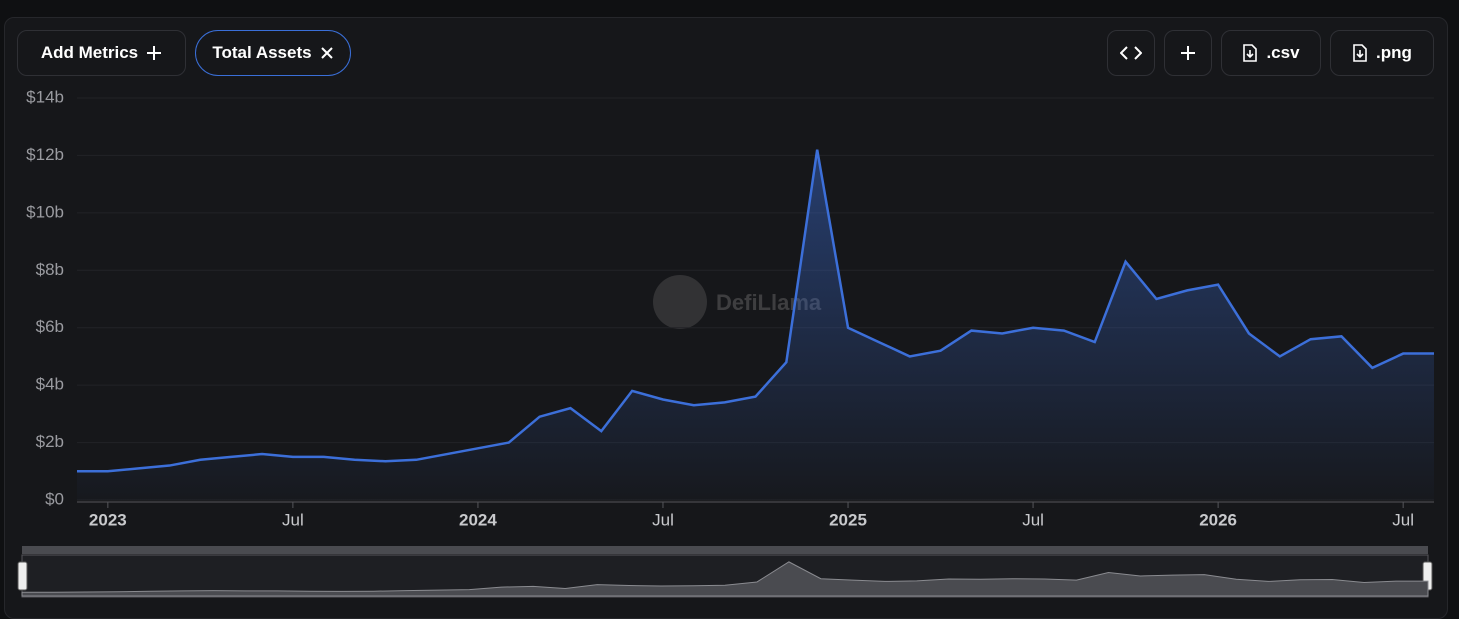  I want to click on y-tick-label: $0, so click(54, 498).